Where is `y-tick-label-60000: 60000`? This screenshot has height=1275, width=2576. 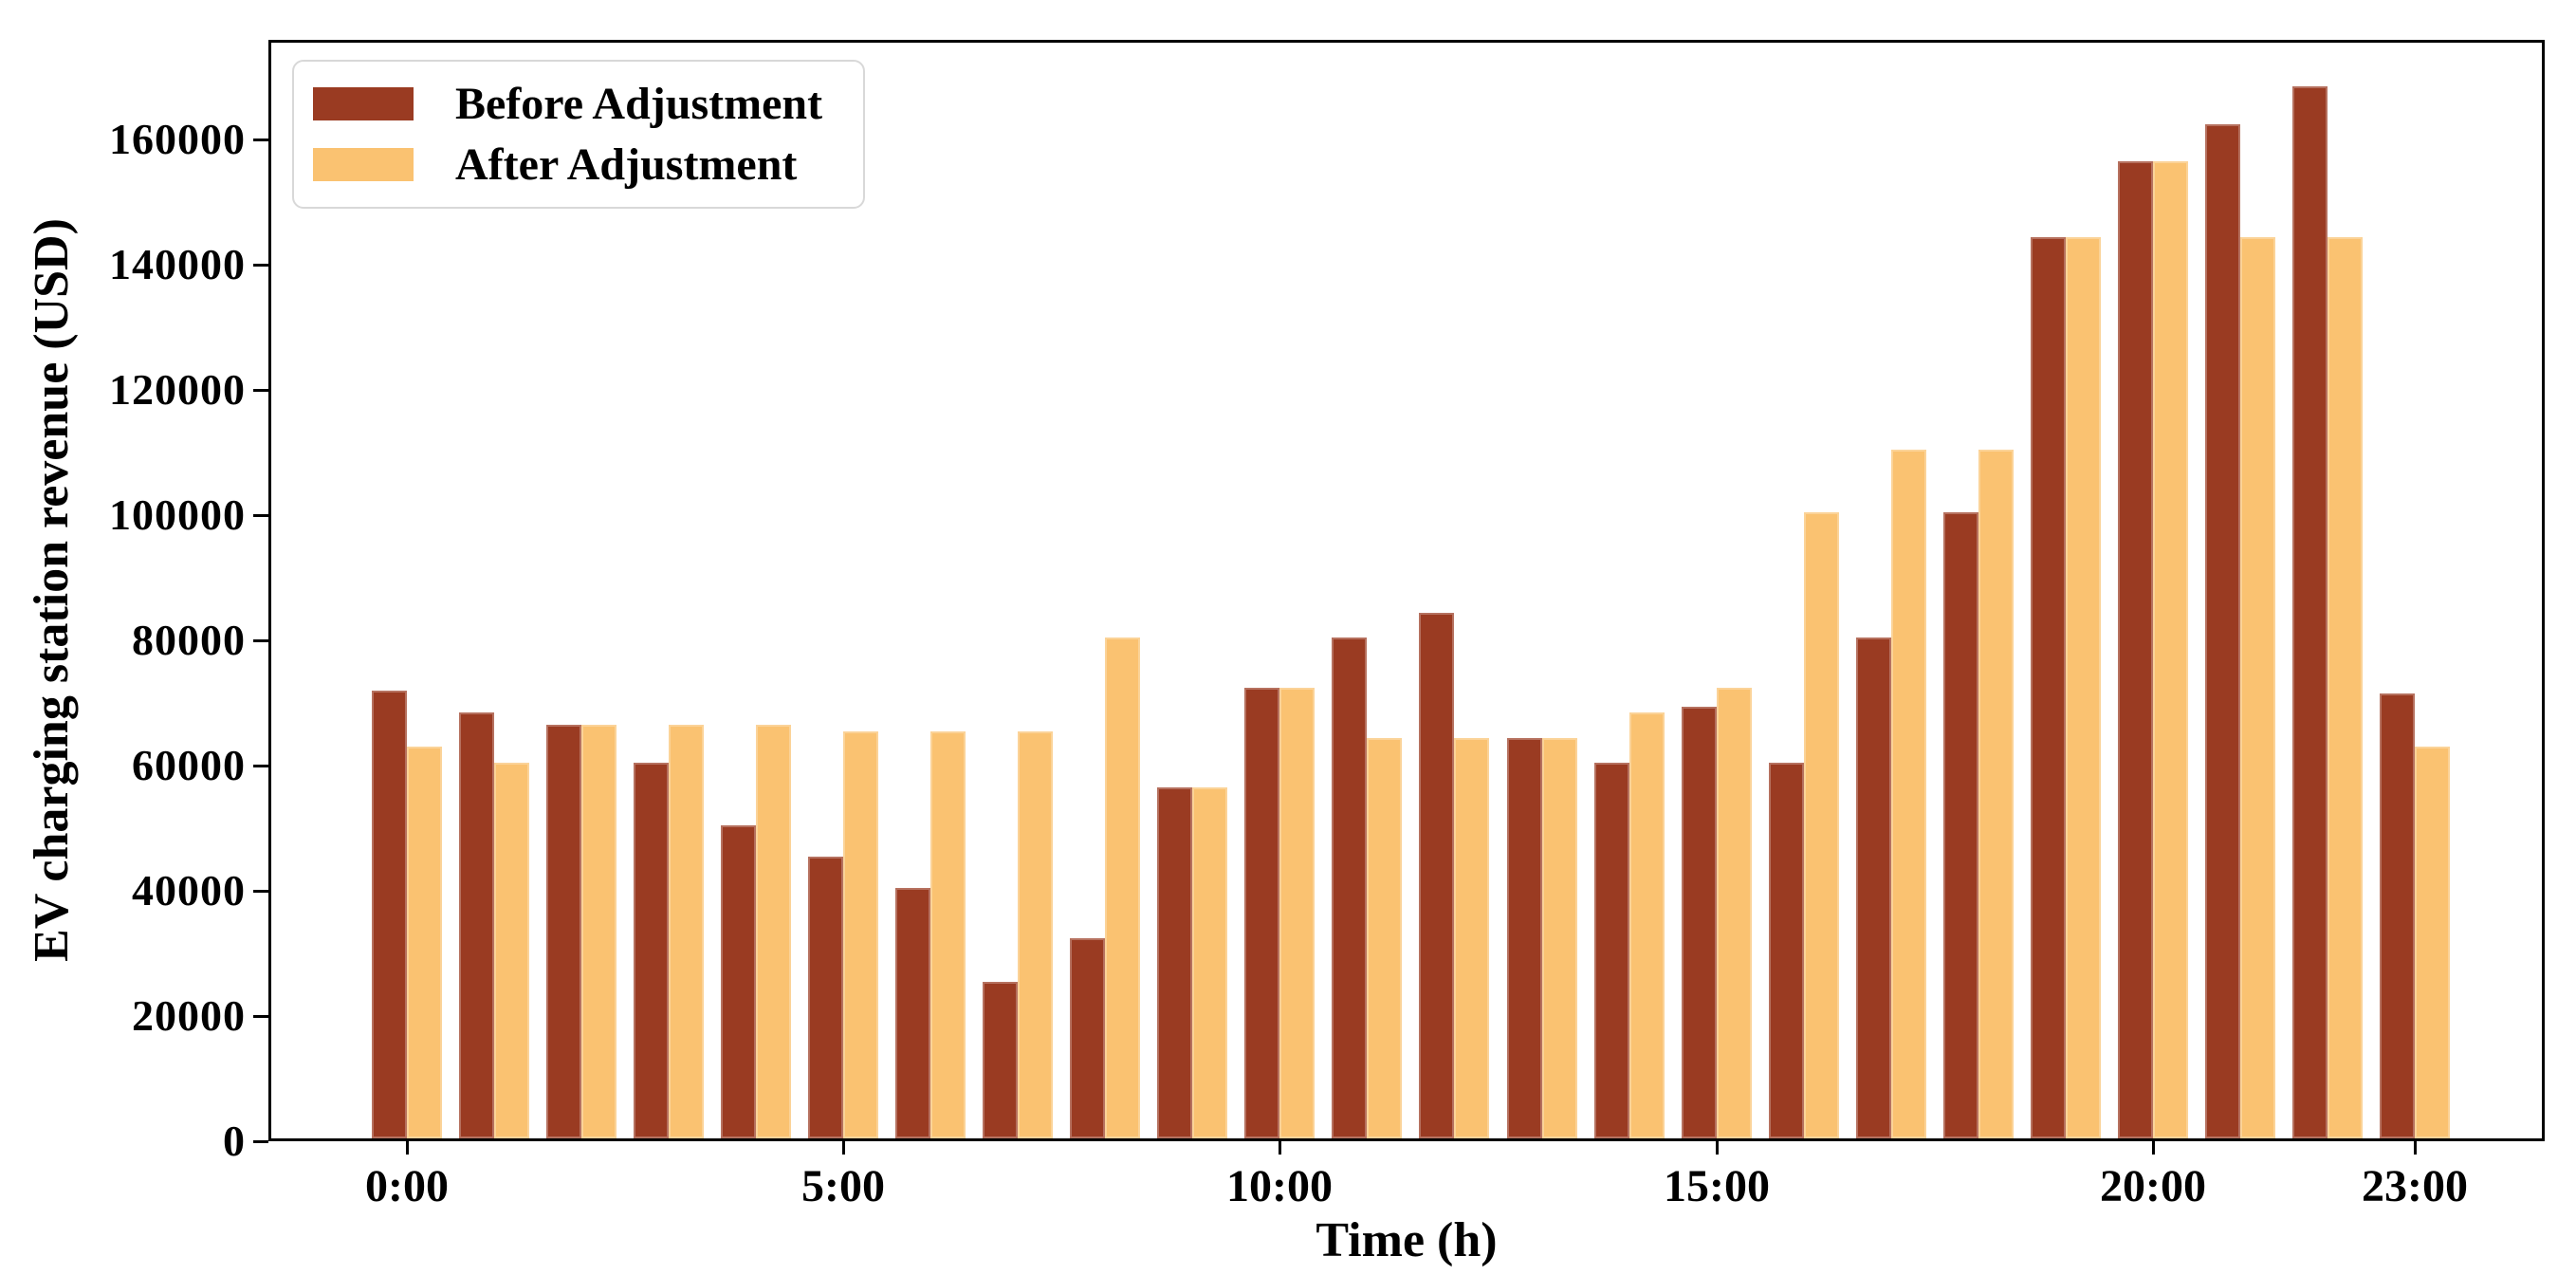 y-tick-label-60000: 60000 is located at coordinates (189, 765).